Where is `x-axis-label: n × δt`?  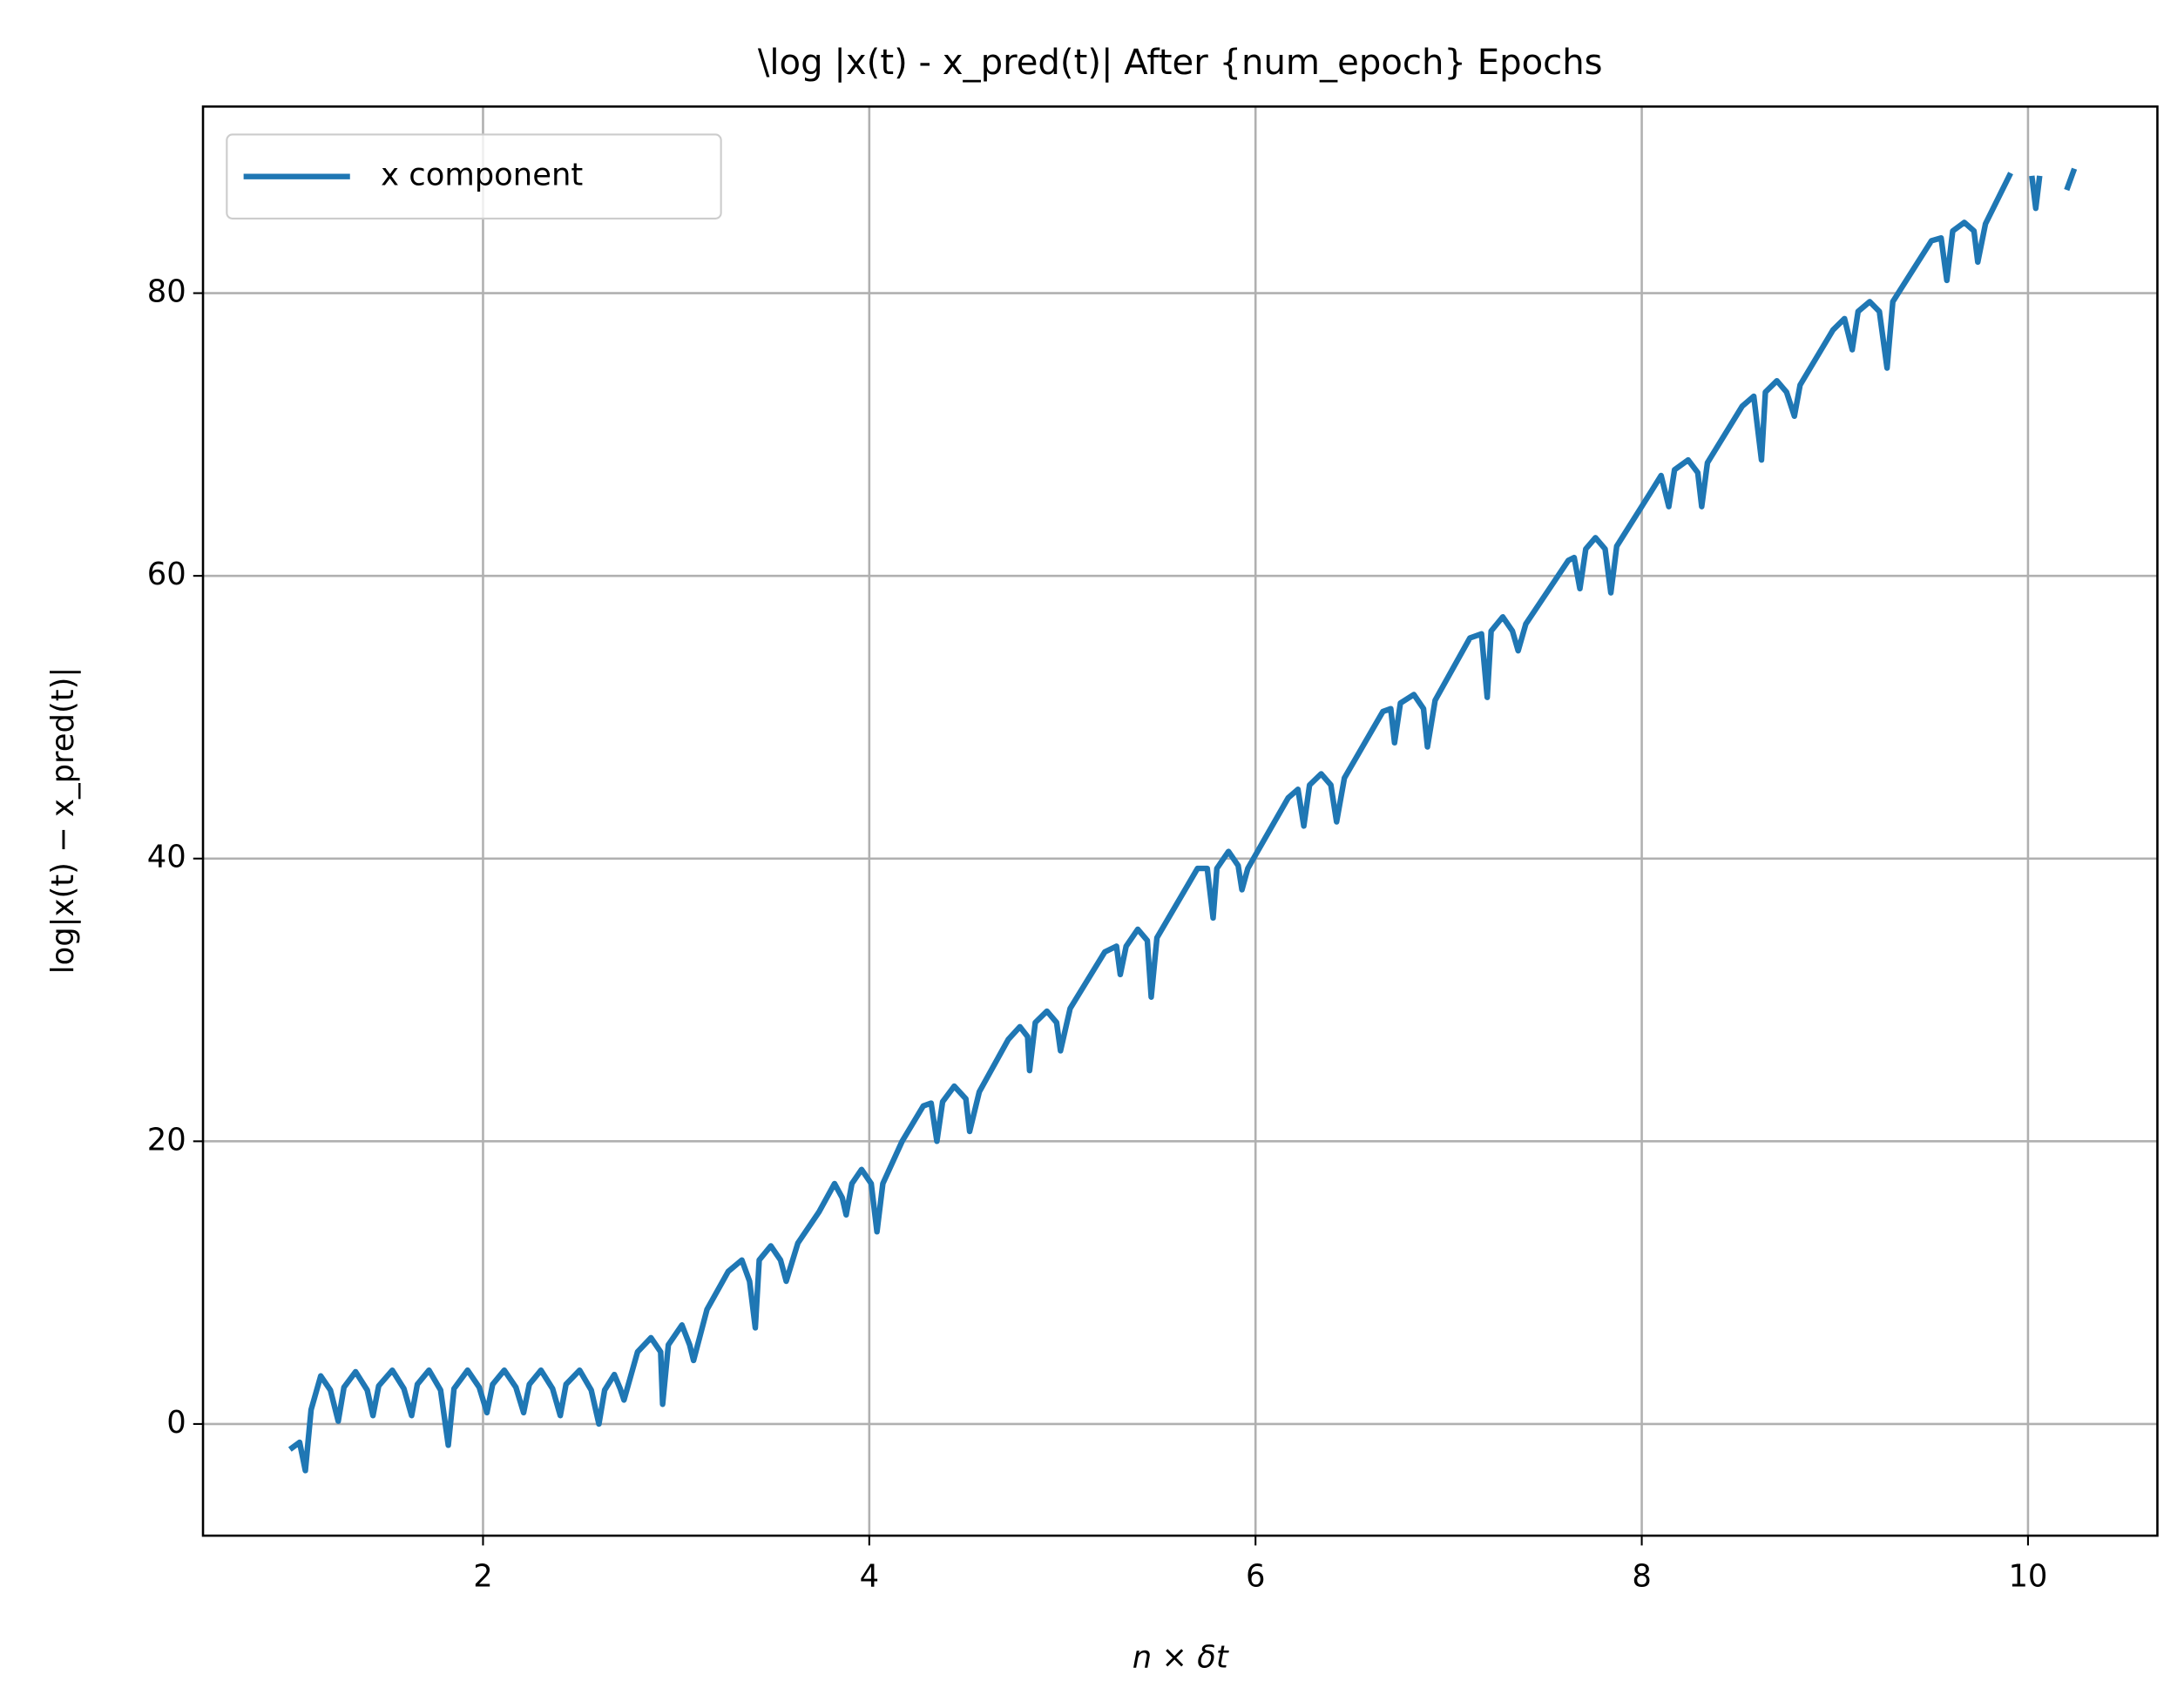
x-axis-label: n × δt is located at coordinates (1181, 1658).